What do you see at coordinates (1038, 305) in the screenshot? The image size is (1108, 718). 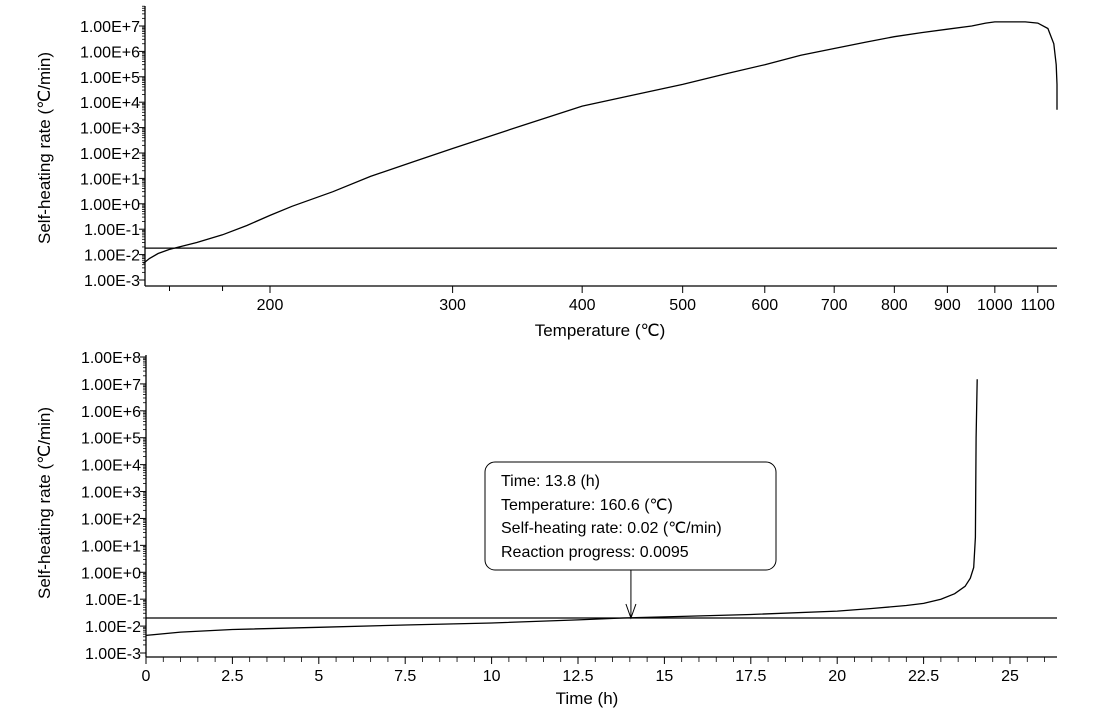 I see `x-tick-label: 1100` at bounding box center [1038, 305].